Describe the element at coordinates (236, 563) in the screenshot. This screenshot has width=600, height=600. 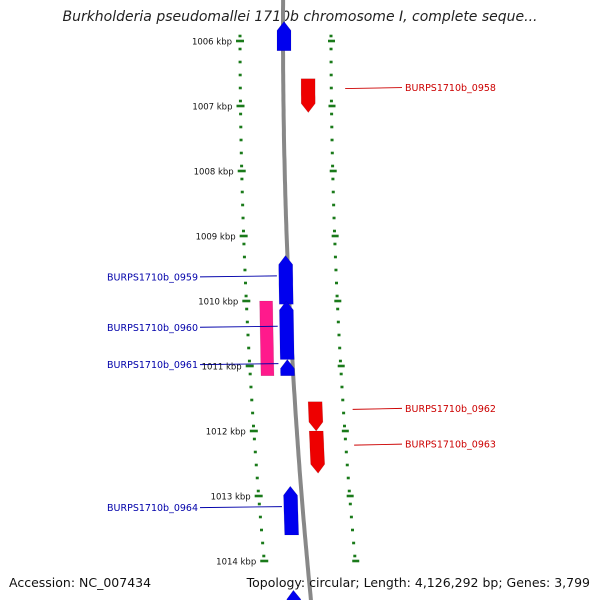
I see `kbp-label: 1014 kbp` at that location.